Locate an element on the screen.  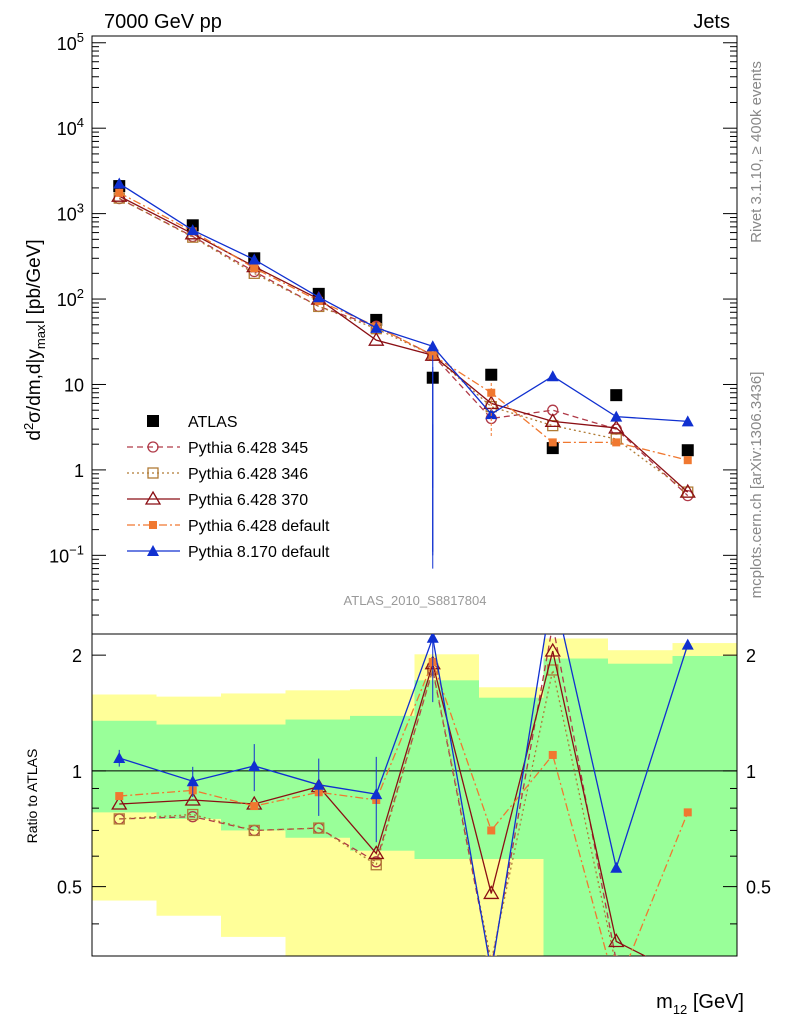
analysis-id: ATLAS_2010_S8817804 is located at coordinates (415, 600).